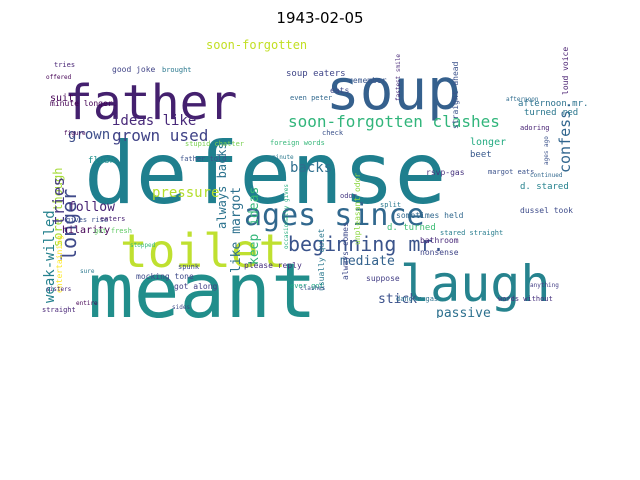 Image resolution: width=640 pixels, height=480 pixels. Describe the element at coordinates (511, 172) in the screenshot. I see `cloud-word: margot eats` at that location.